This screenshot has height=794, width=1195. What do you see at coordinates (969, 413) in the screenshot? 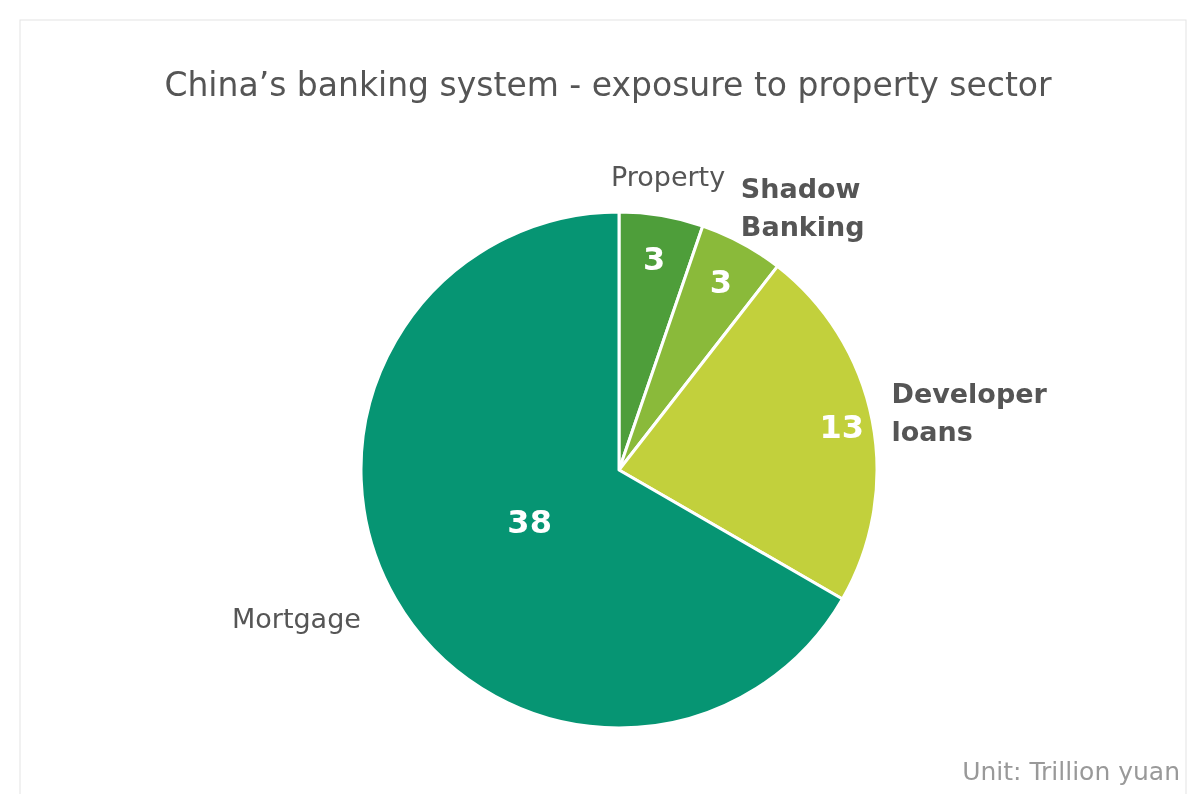
I see `slice-label: Developer loans` at bounding box center [969, 413].